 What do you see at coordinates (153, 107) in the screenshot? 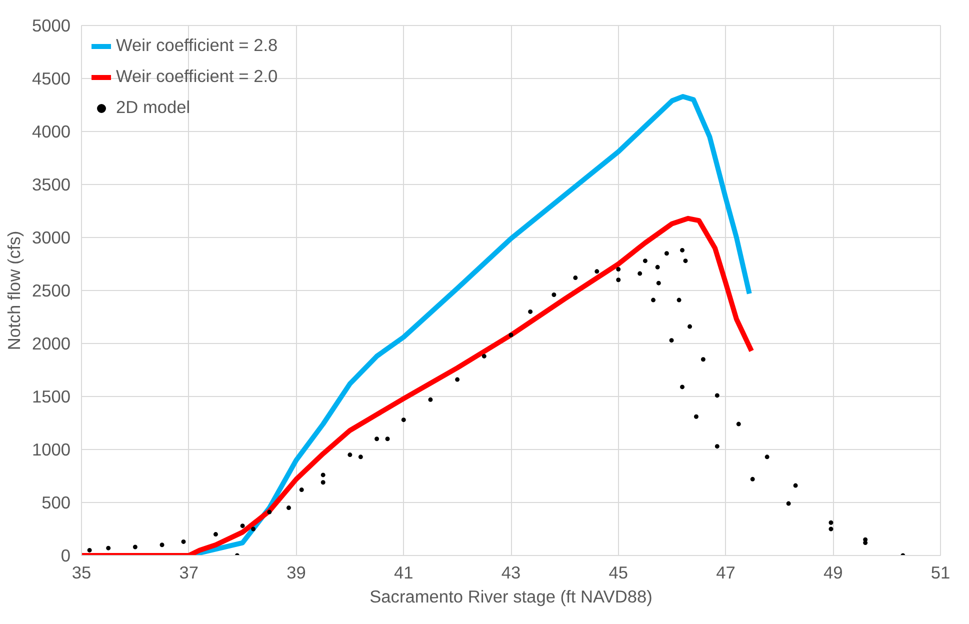
I see `legend-label: 2D model` at bounding box center [153, 107].